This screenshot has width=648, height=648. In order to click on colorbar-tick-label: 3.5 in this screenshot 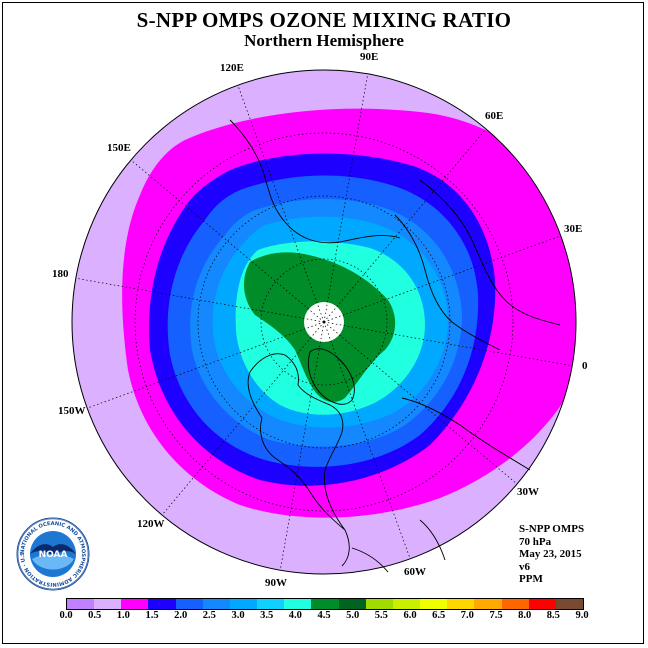, I will do `click(267, 615)`.